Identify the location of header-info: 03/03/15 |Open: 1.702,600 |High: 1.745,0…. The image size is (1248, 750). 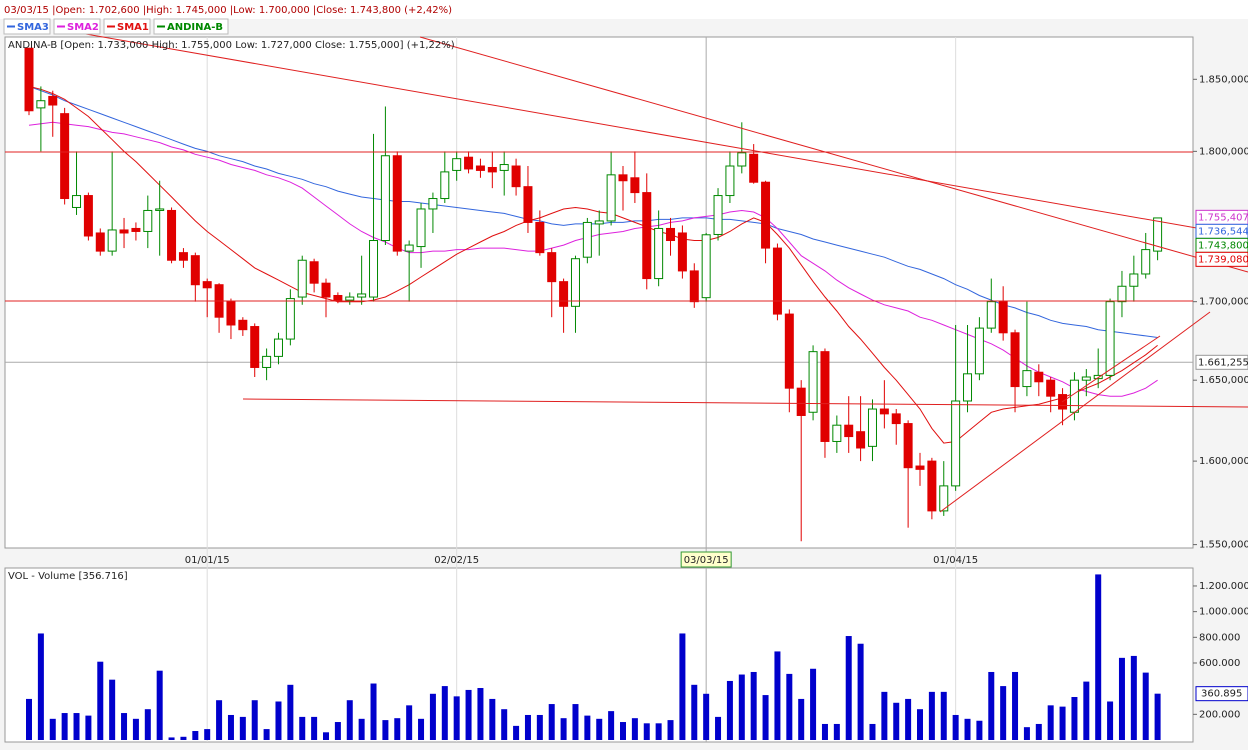
(228, 10).